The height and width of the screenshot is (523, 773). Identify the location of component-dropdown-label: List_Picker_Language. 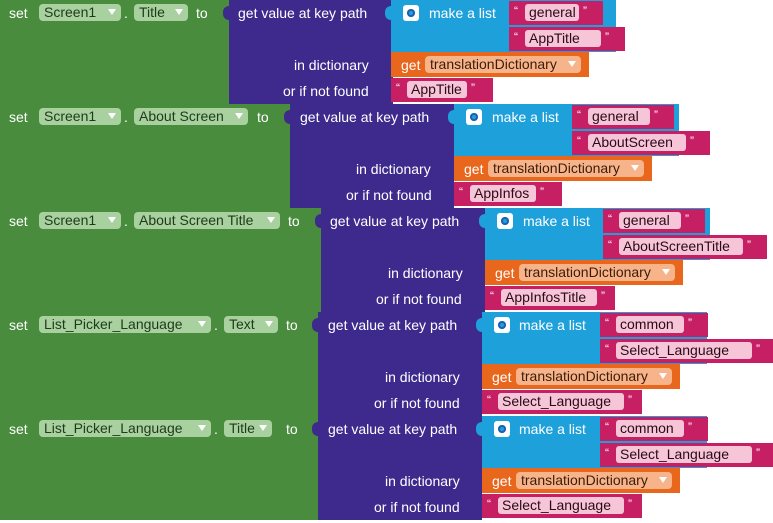
(113, 324).